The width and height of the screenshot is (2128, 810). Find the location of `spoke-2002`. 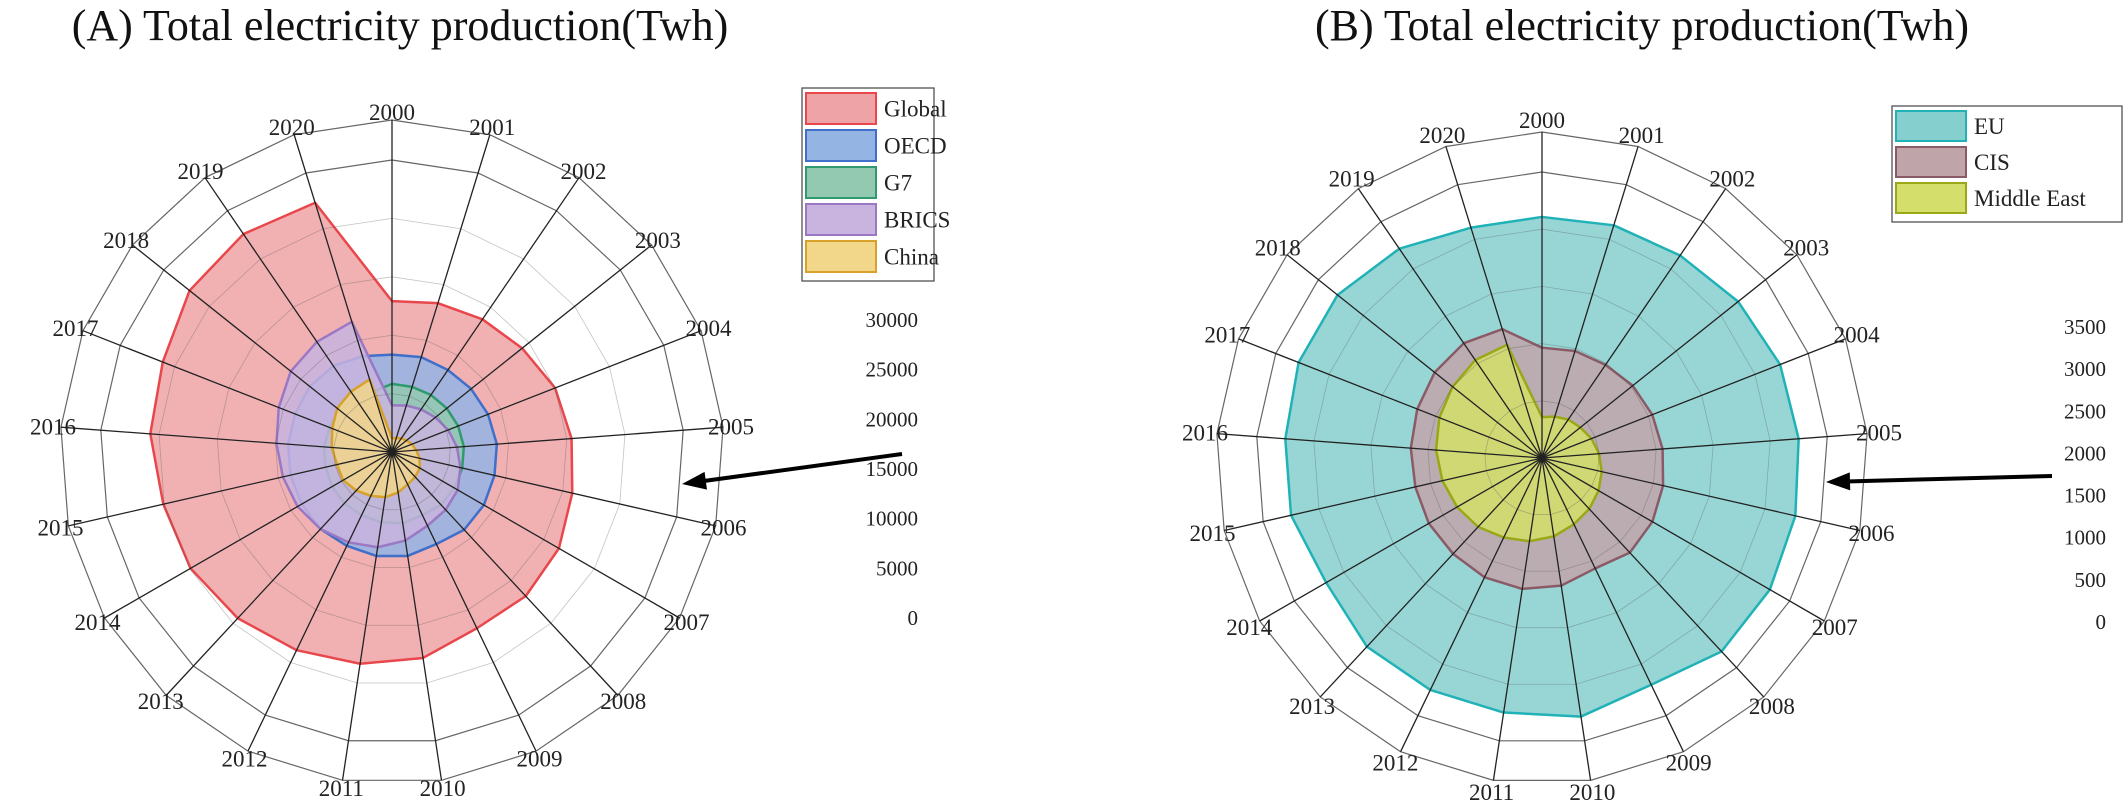

spoke-2002 is located at coordinates (485, 315).